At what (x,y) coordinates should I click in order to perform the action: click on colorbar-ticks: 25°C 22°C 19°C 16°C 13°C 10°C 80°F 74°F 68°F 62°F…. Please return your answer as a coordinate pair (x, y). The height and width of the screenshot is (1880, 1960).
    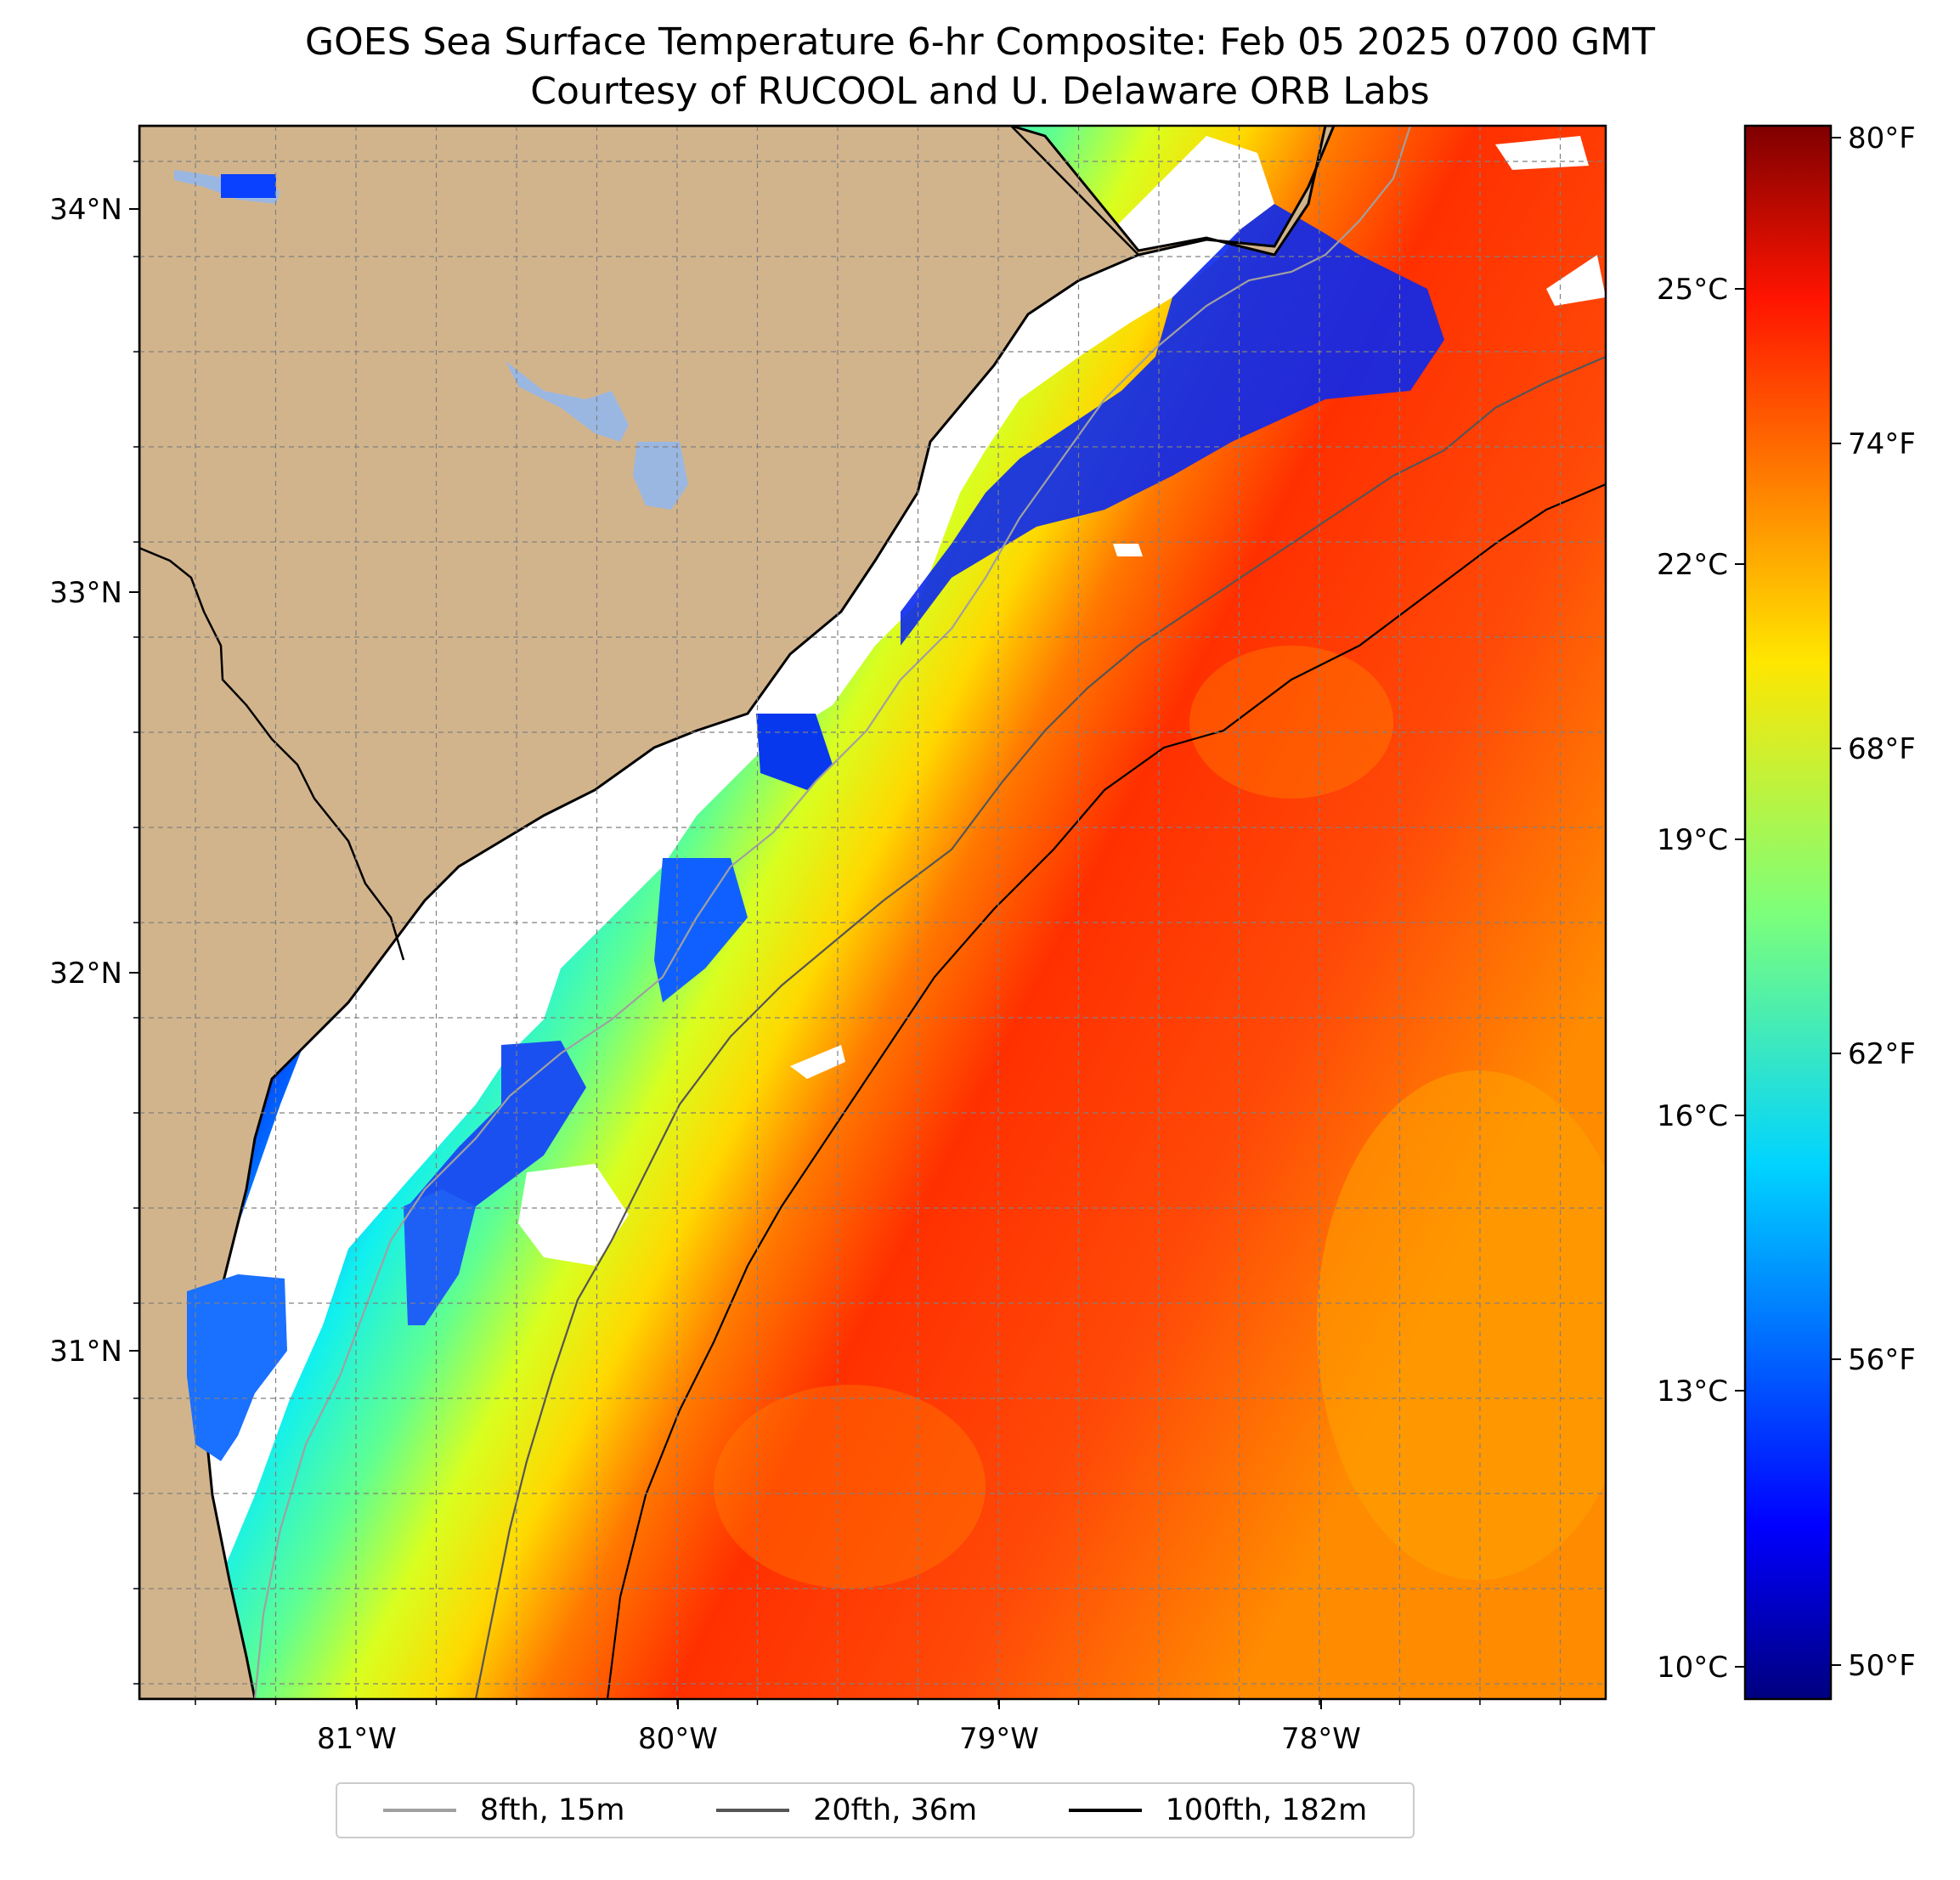
    Looking at the image, I should click on (1787, 903).